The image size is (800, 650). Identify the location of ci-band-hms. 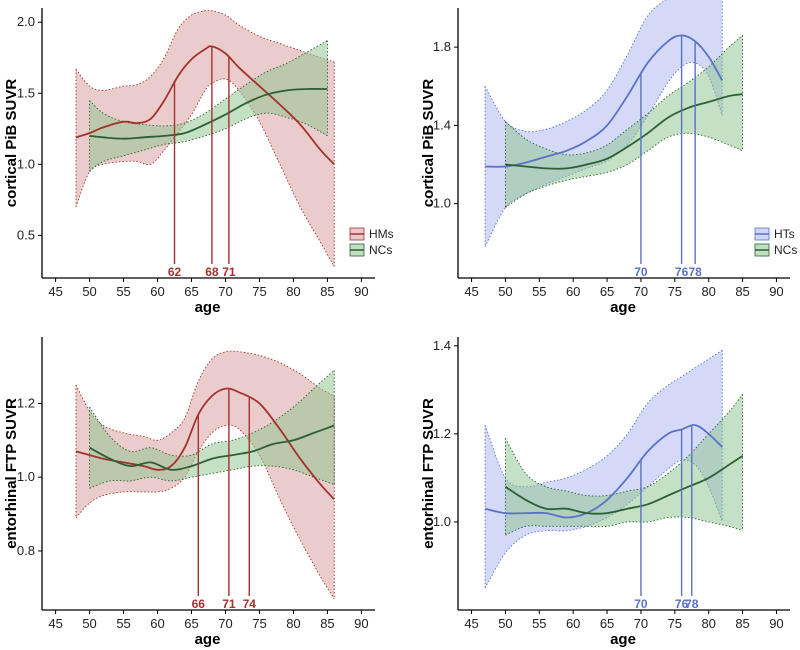
(205, 475).